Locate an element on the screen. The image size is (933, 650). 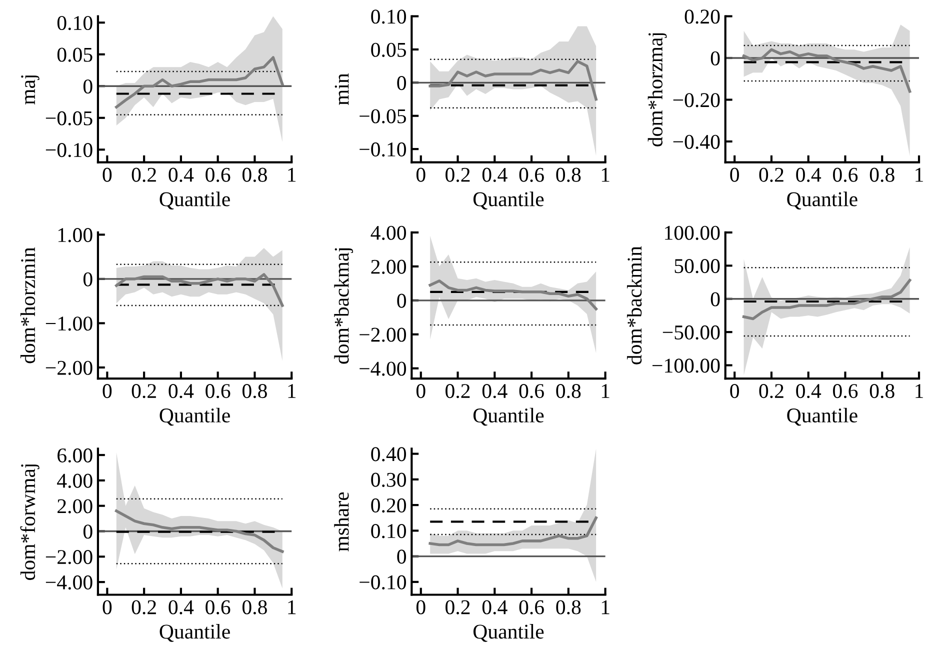
y-axis-title: mshare is located at coordinates (341, 522).